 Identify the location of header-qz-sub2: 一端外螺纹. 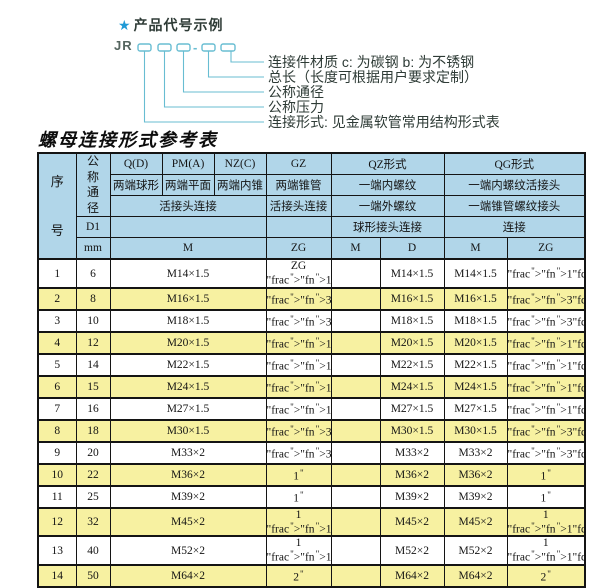
(387, 206).